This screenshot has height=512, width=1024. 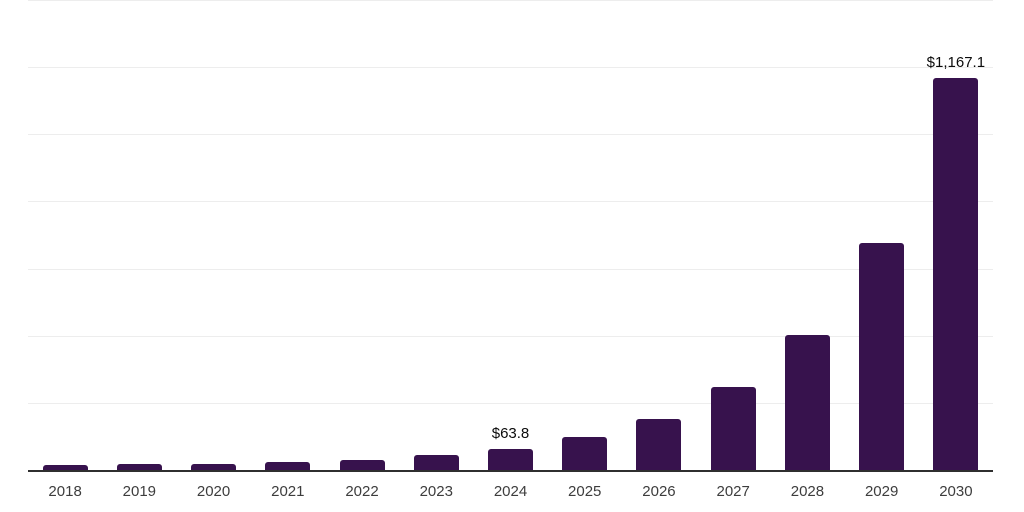 What do you see at coordinates (288, 491) in the screenshot?
I see `x-tick-label-2021: 2021` at bounding box center [288, 491].